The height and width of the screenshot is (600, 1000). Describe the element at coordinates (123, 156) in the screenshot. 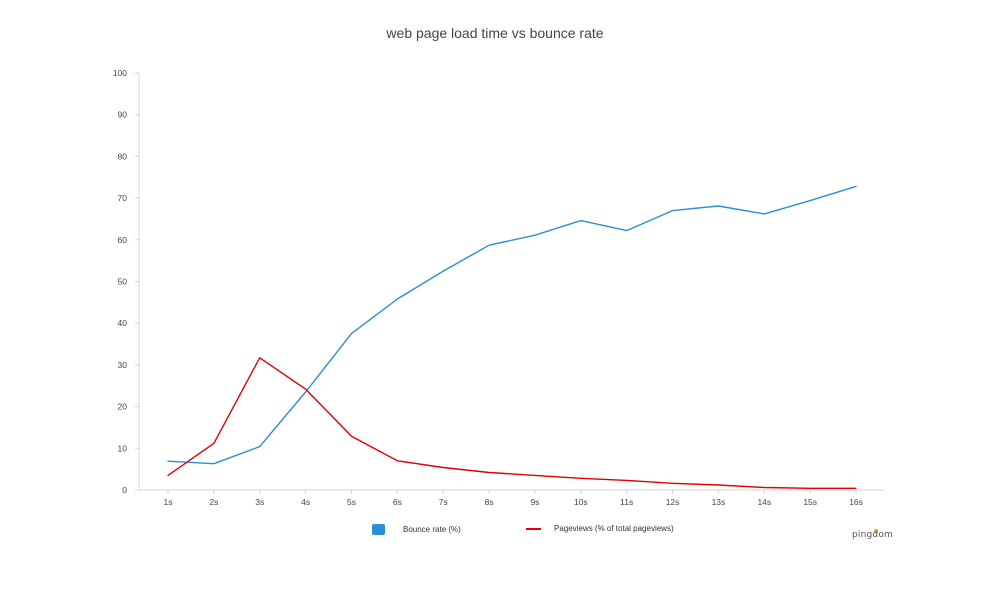

I see `y-tick-label-80: 80` at that location.